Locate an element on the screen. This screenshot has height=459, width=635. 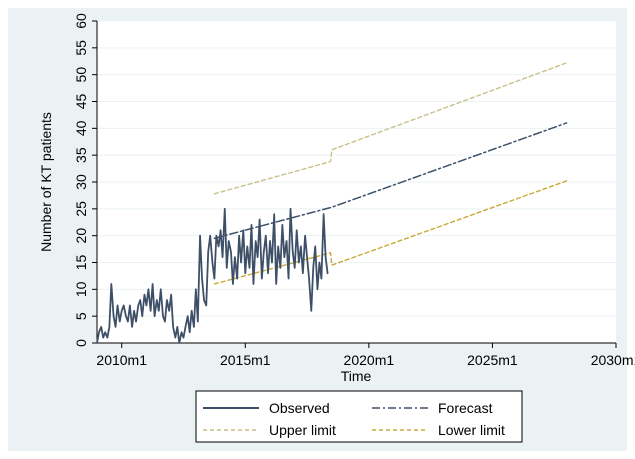
series-line-lower-limit is located at coordinates (390, 232).